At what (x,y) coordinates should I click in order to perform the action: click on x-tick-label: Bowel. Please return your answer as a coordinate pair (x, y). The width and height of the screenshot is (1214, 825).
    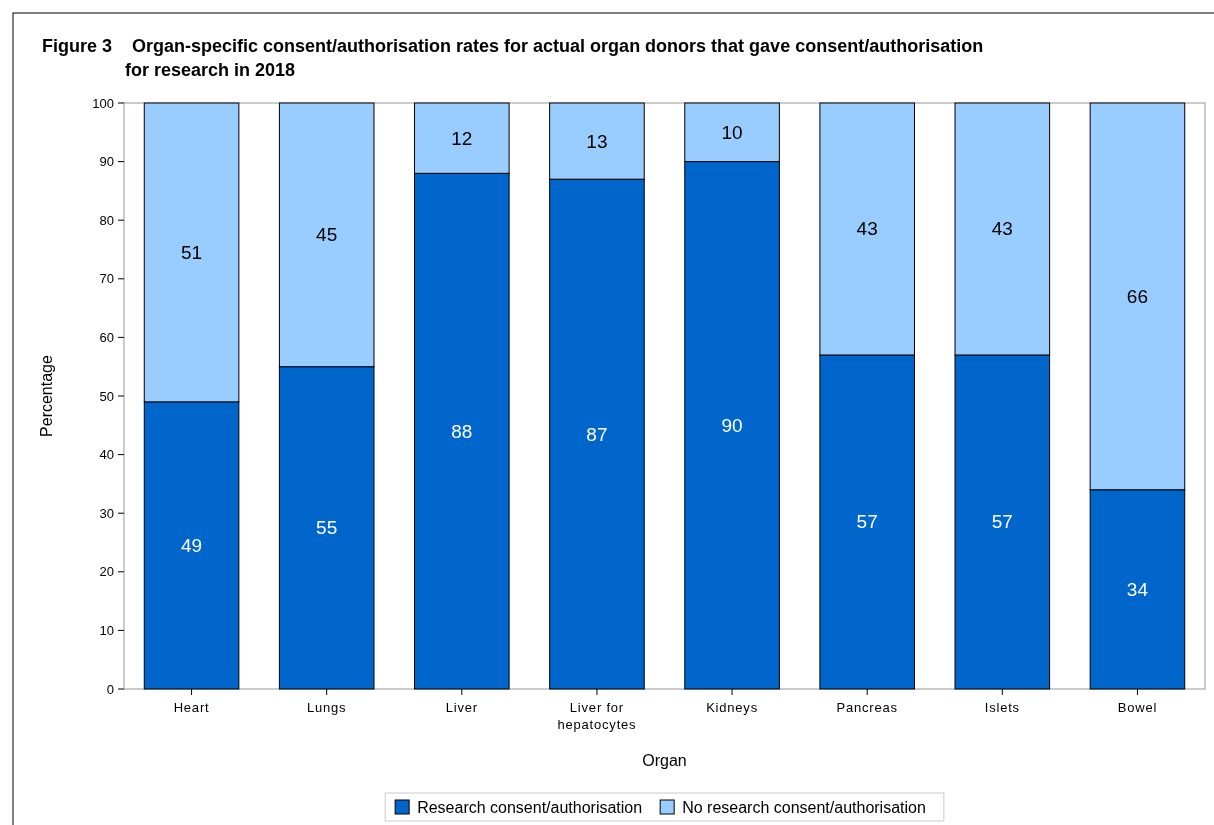
    Looking at the image, I should click on (1137, 707).